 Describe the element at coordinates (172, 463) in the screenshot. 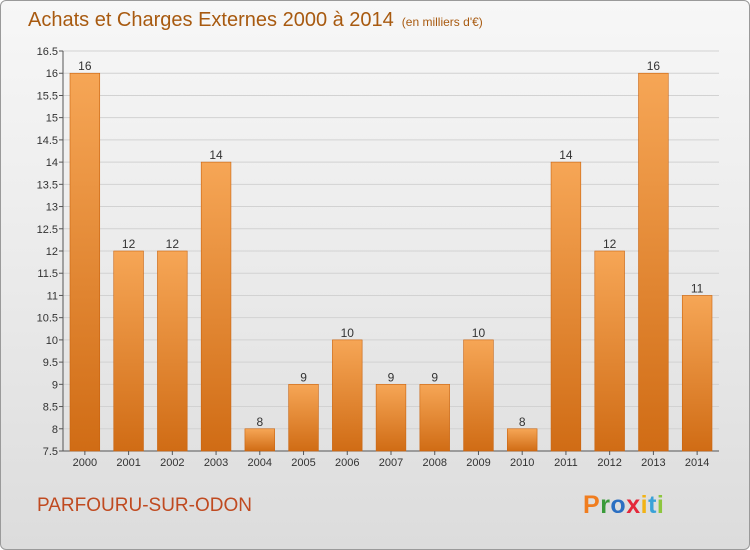

I see `x-tick-label: 2002` at that location.